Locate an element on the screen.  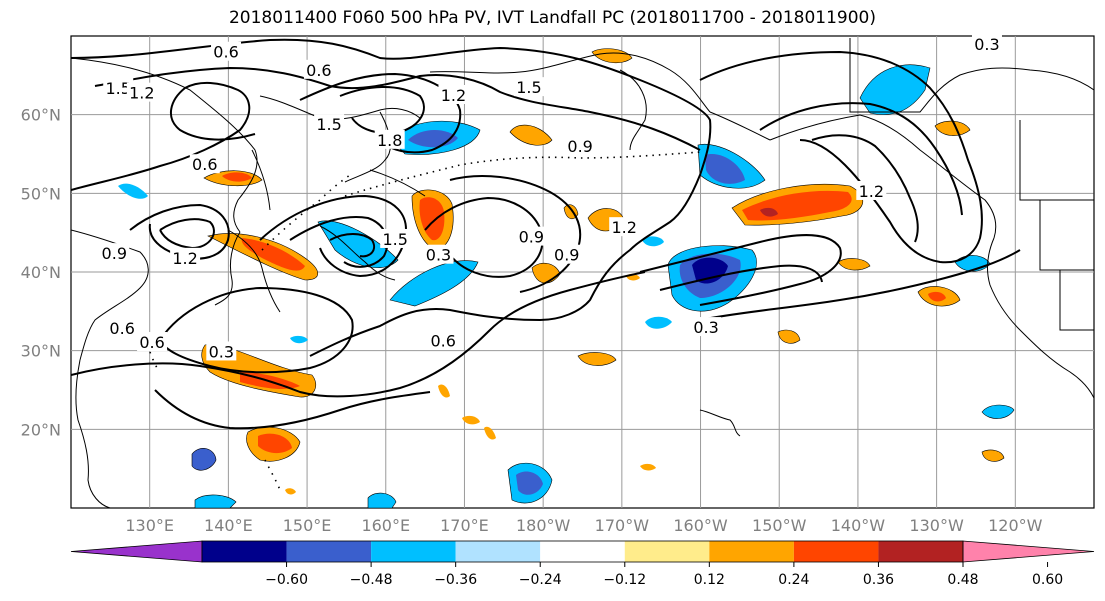
lon-tick-label: 150°E is located at coordinates (307, 525).